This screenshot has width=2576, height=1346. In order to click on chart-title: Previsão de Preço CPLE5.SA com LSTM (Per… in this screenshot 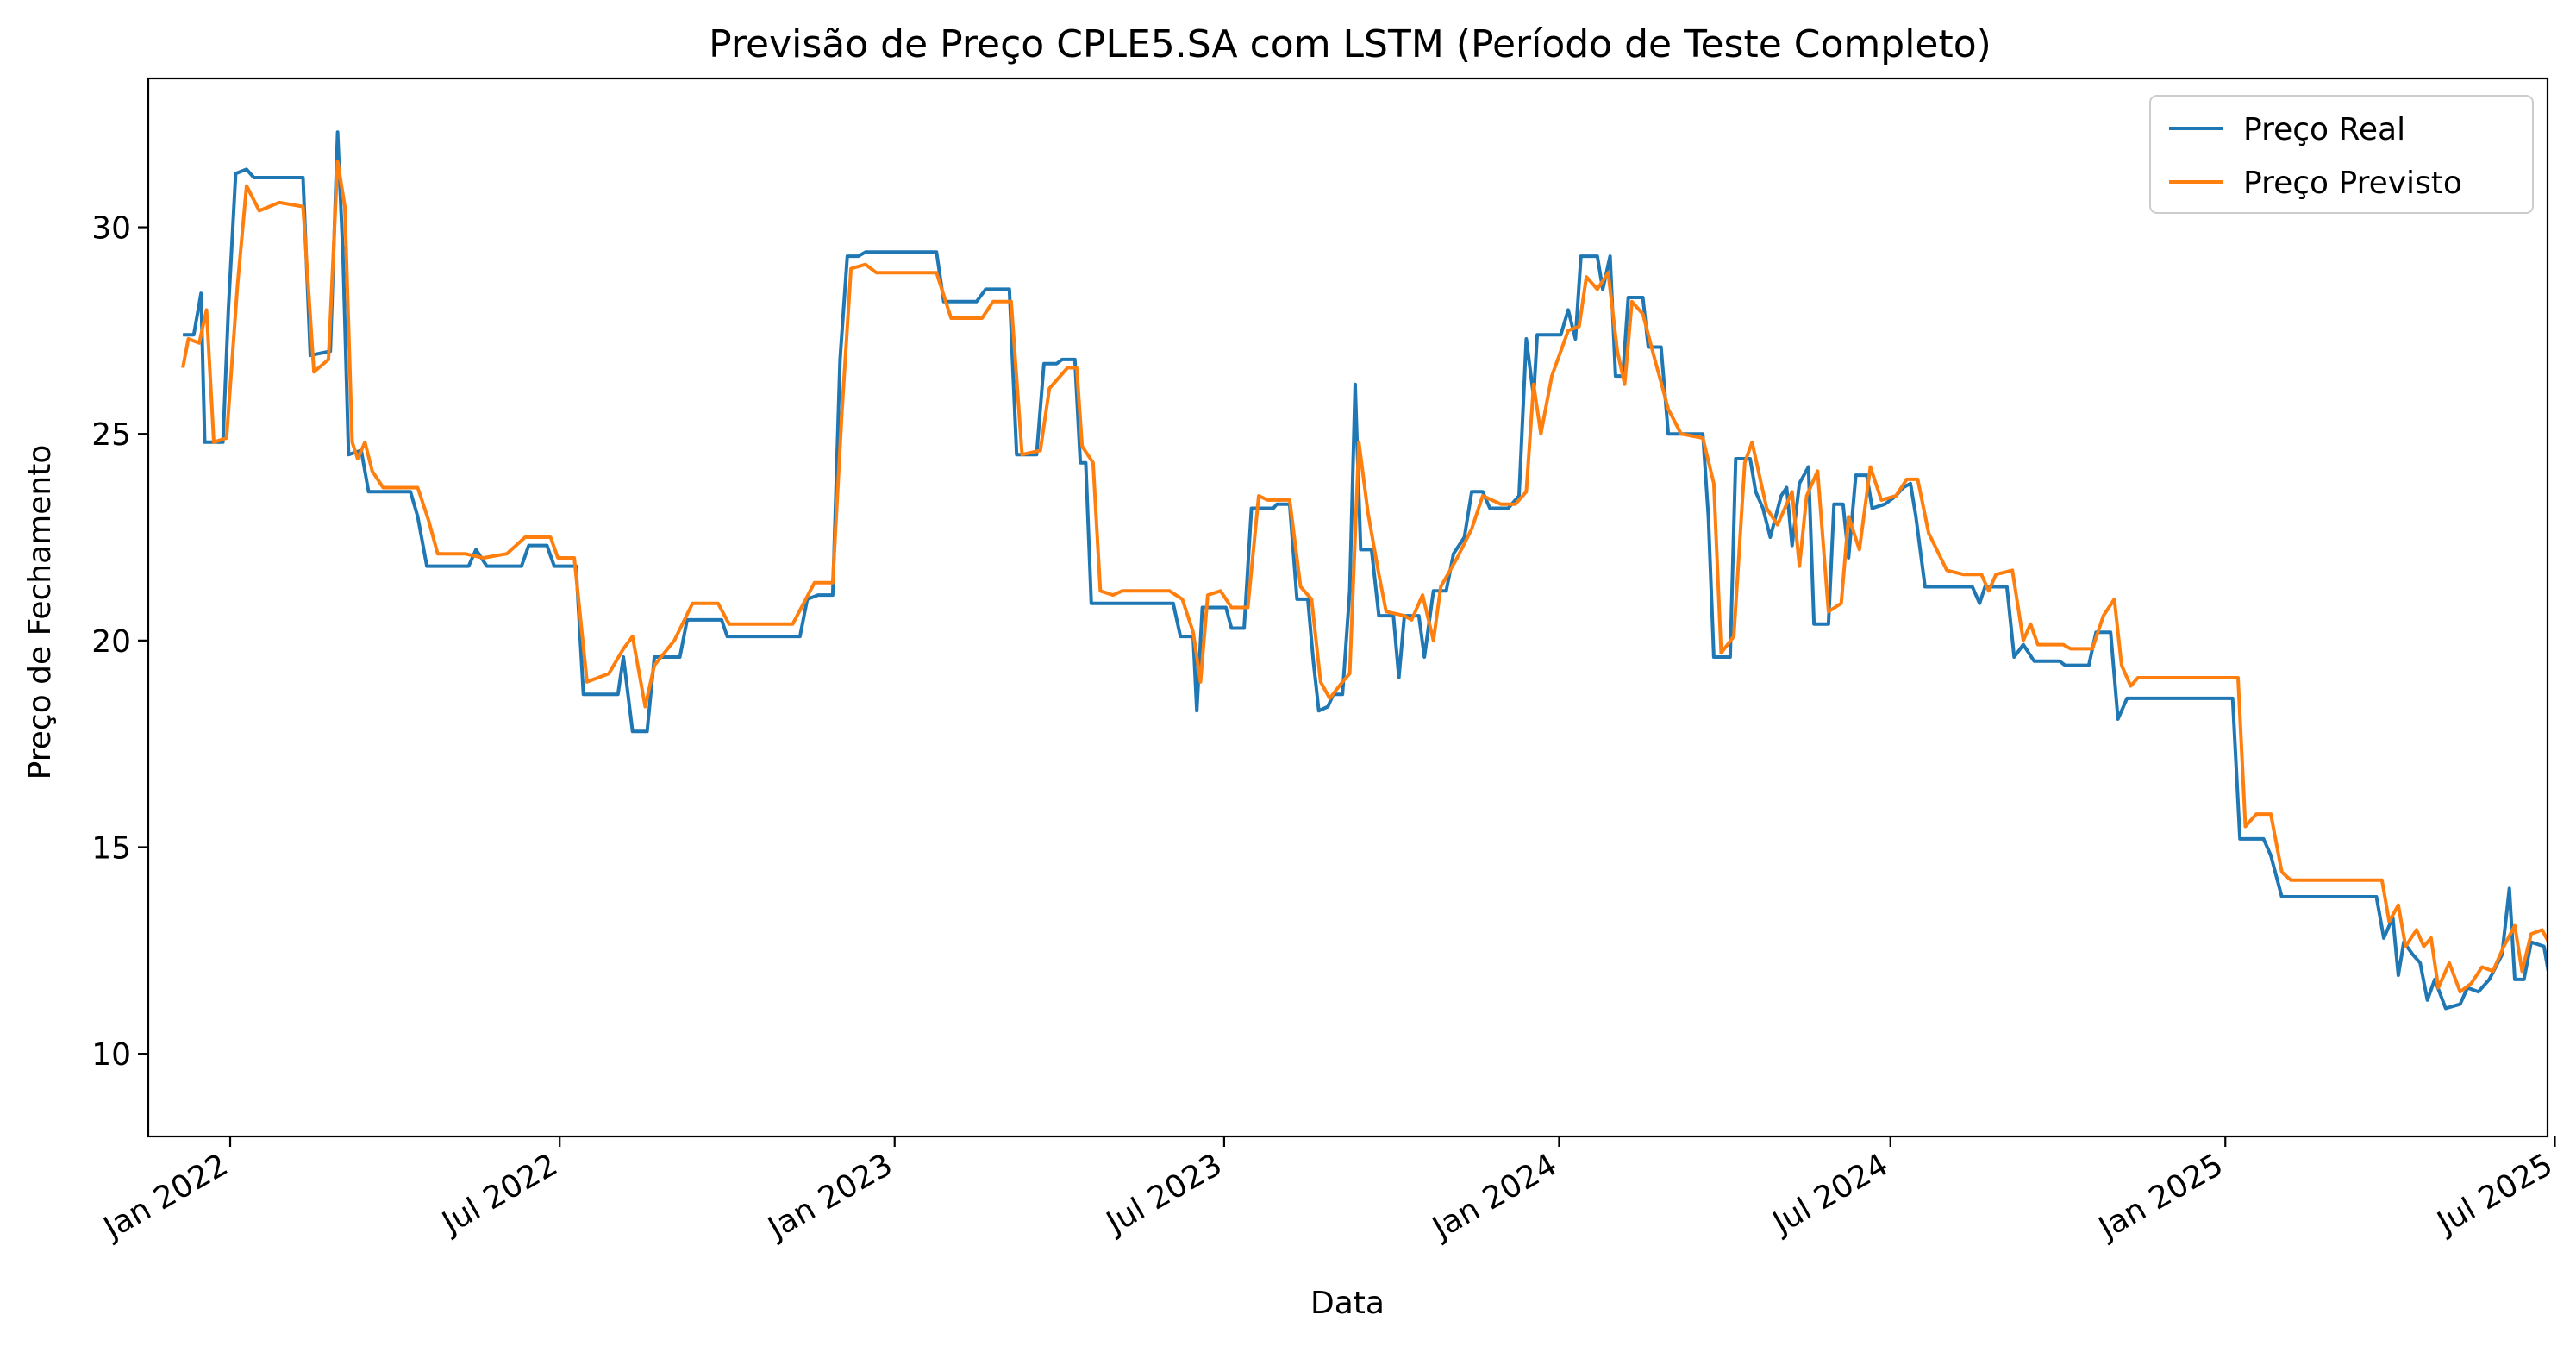, I will do `click(1350, 44)`.